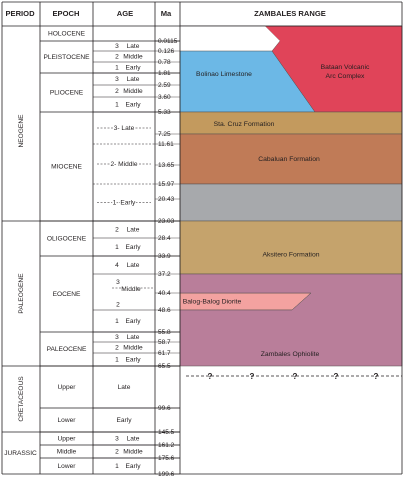 The height and width of the screenshot is (480, 404). I want to click on epoch-label: OLIGOCENE, so click(67, 238).